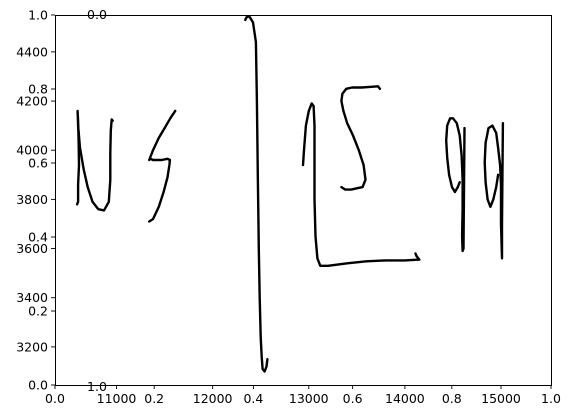 This screenshot has width=571, height=418. I want to click on overlay-x-tick-label: 1.0, so click(551, 398).